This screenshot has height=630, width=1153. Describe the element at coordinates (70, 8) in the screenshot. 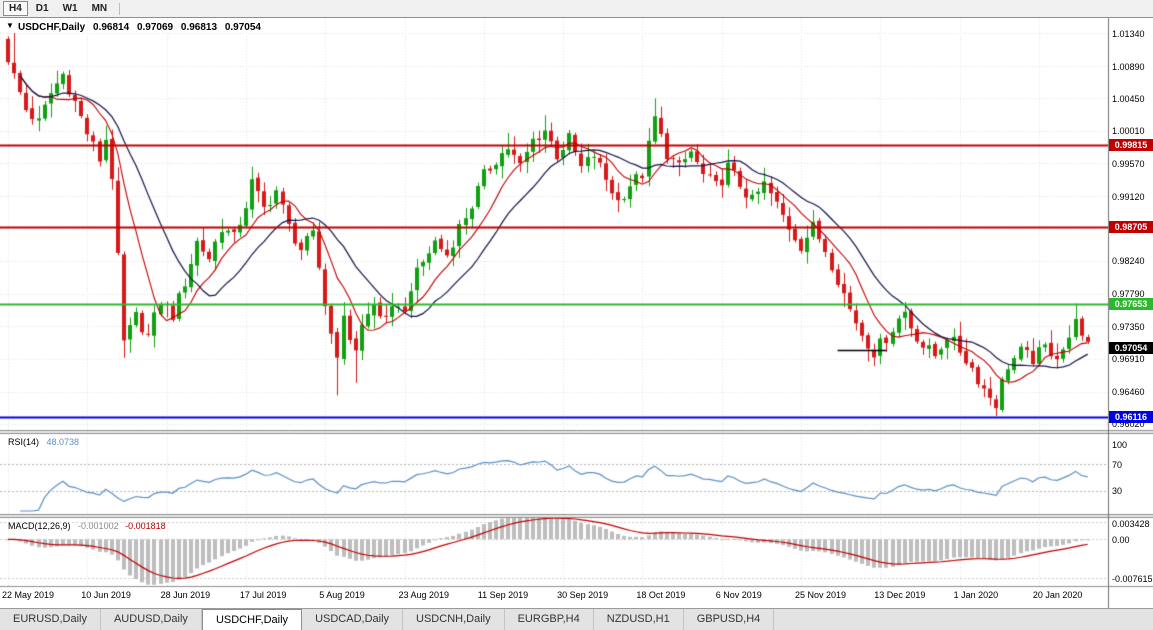

I see `timeframe-button-w1: W1` at that location.